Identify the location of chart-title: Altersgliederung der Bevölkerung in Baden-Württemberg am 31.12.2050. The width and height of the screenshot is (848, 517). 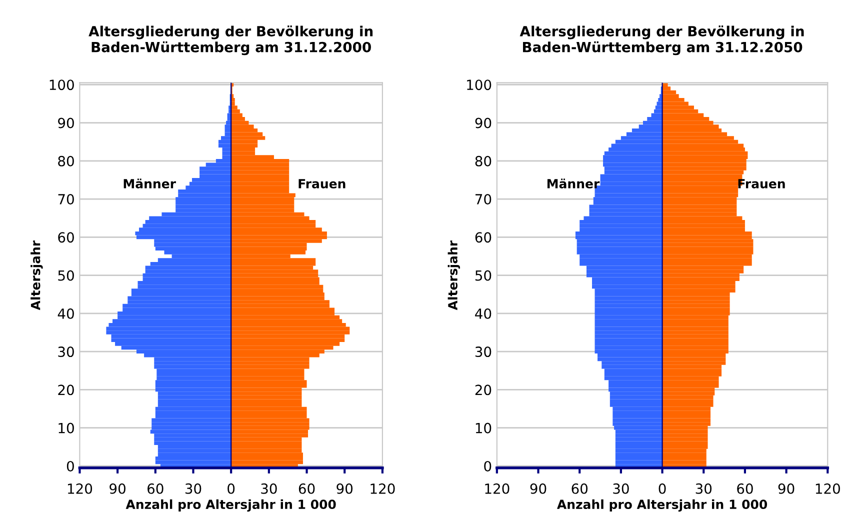
(662, 41).